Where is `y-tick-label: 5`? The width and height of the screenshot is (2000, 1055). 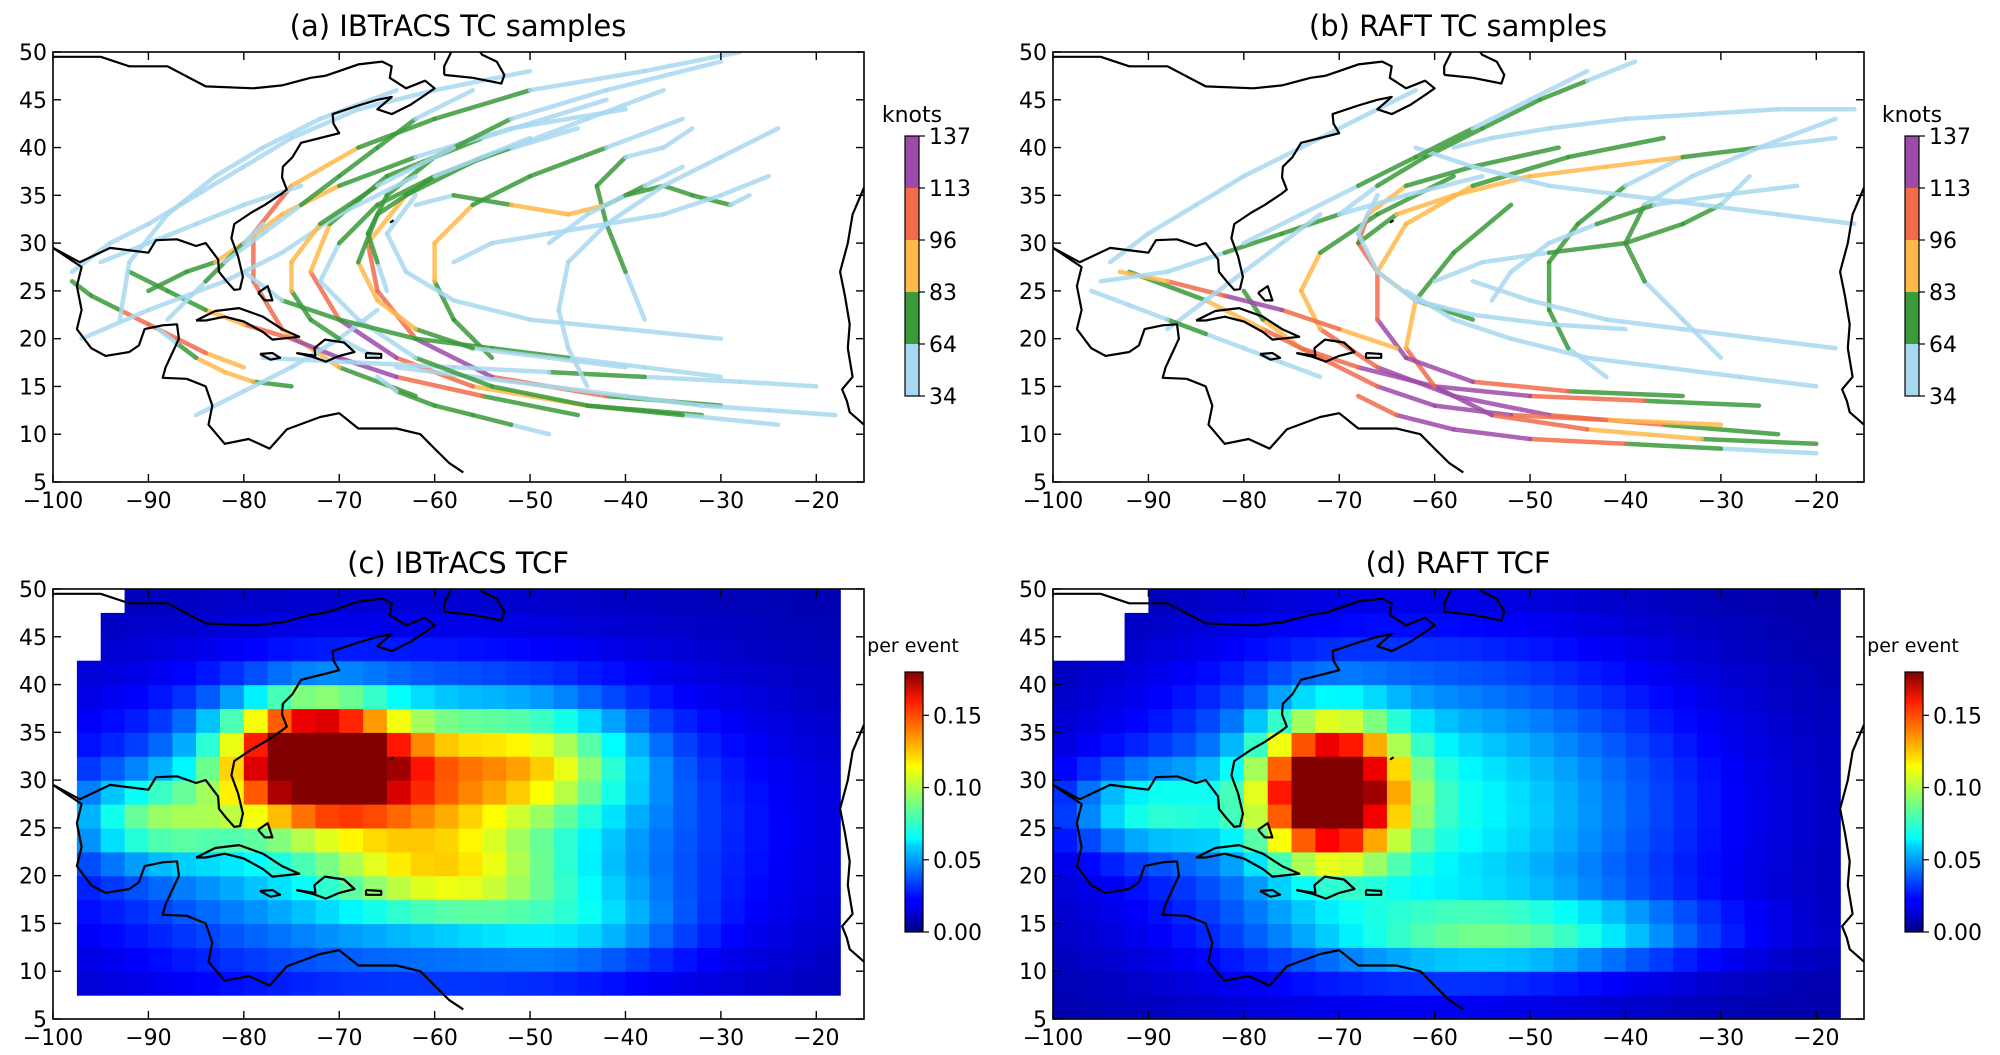
y-tick-label: 5 is located at coordinates (40, 1020).